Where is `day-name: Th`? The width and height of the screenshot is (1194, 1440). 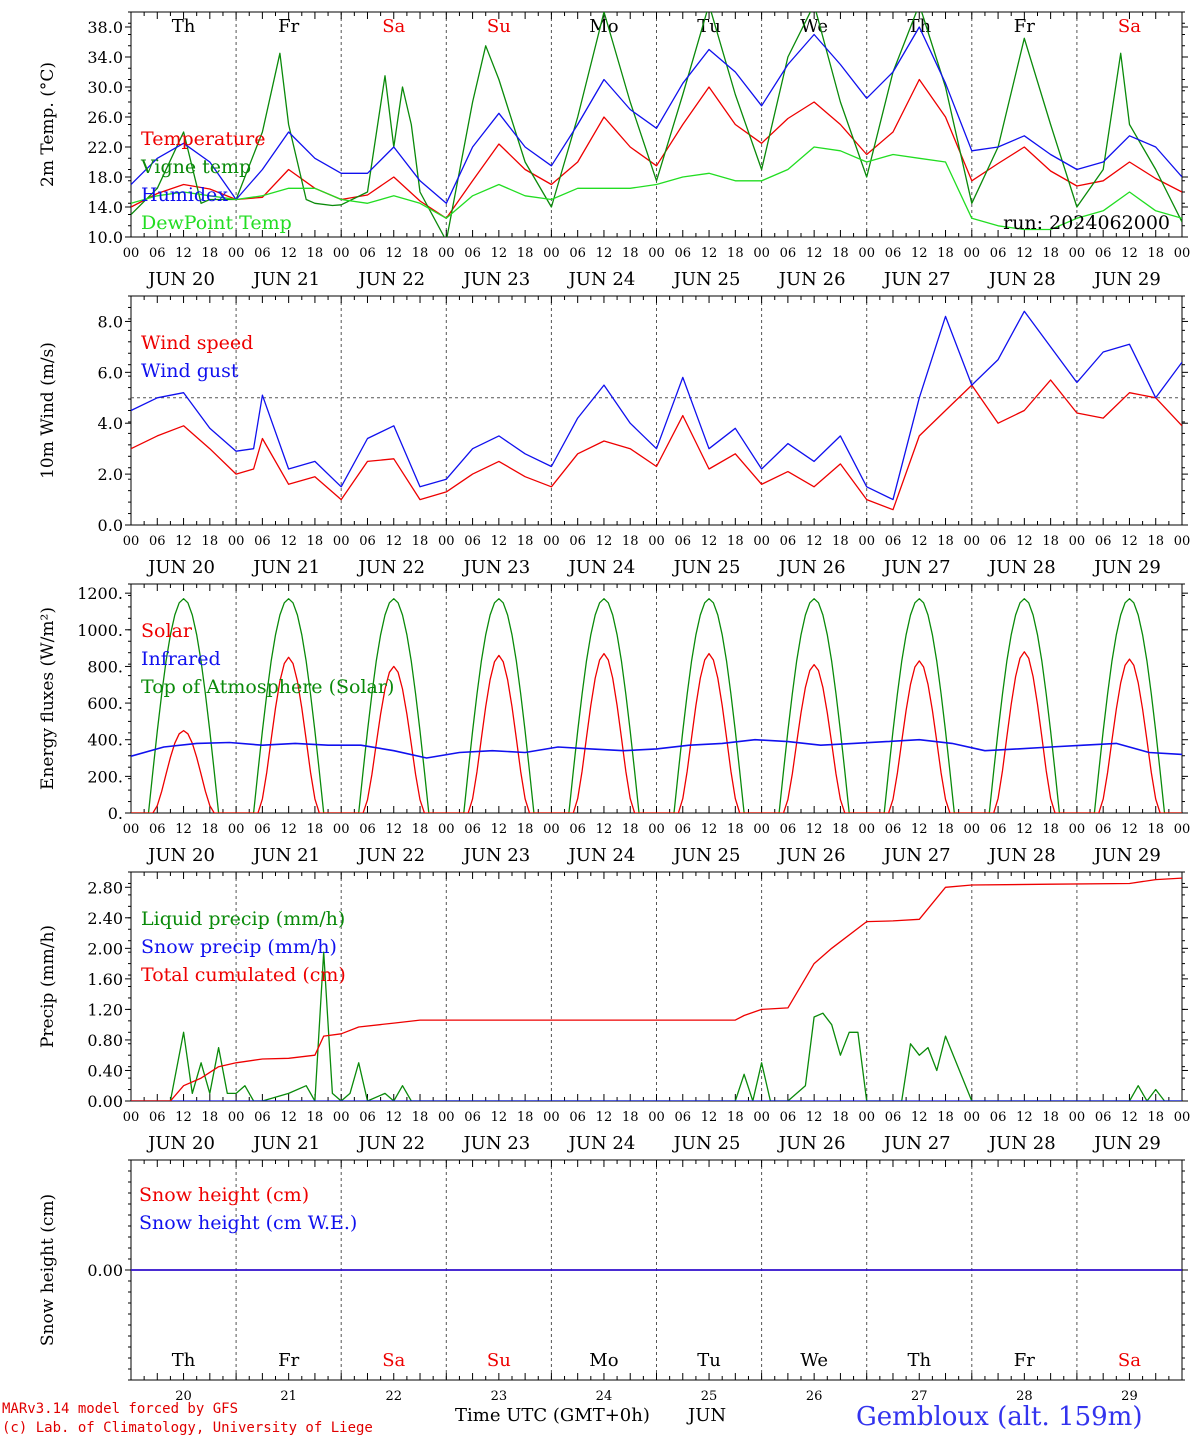 day-name: Th is located at coordinates (184, 1360).